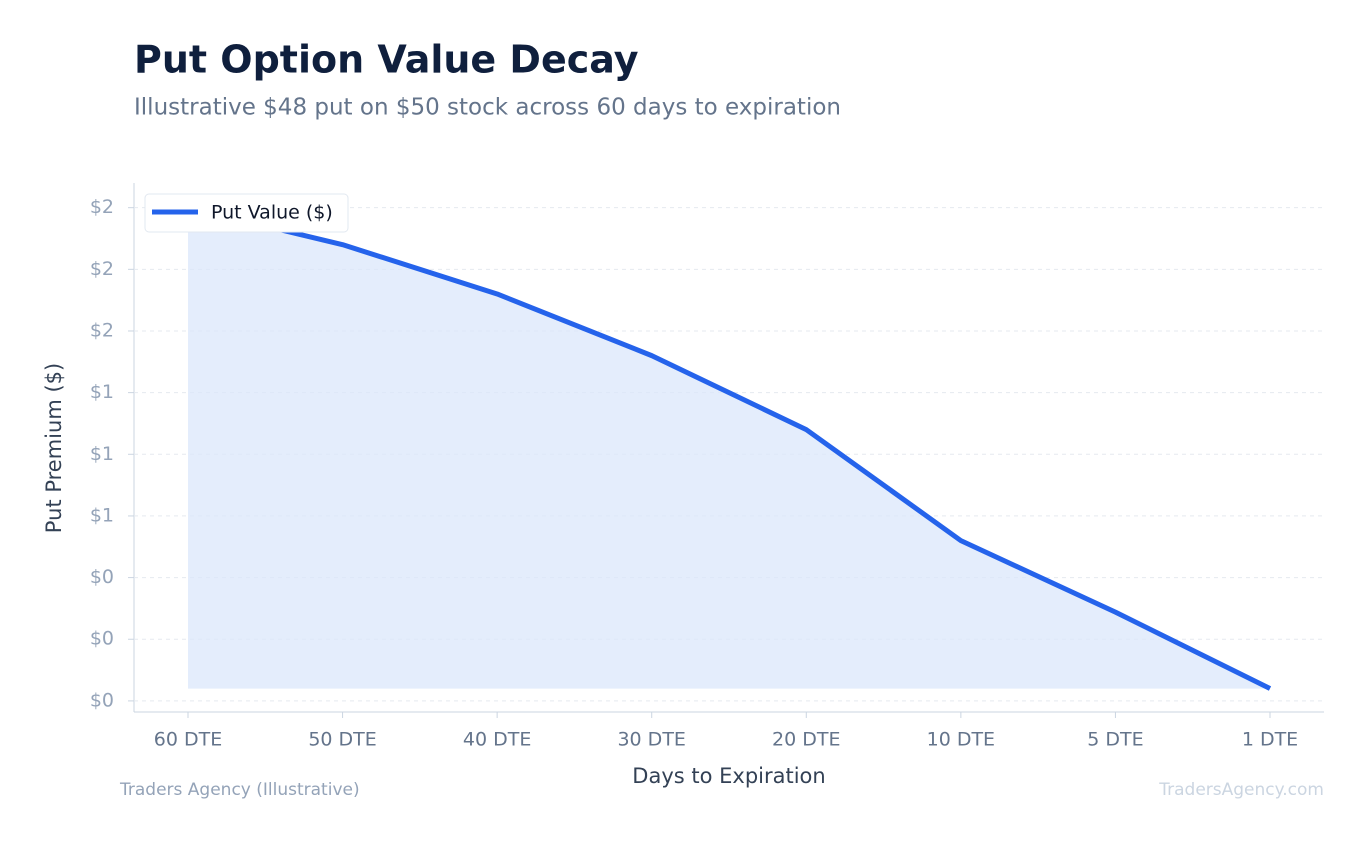 The width and height of the screenshot is (1369, 849). What do you see at coordinates (961, 740) in the screenshot?
I see `x-tick-label: 10 DTE` at bounding box center [961, 740].